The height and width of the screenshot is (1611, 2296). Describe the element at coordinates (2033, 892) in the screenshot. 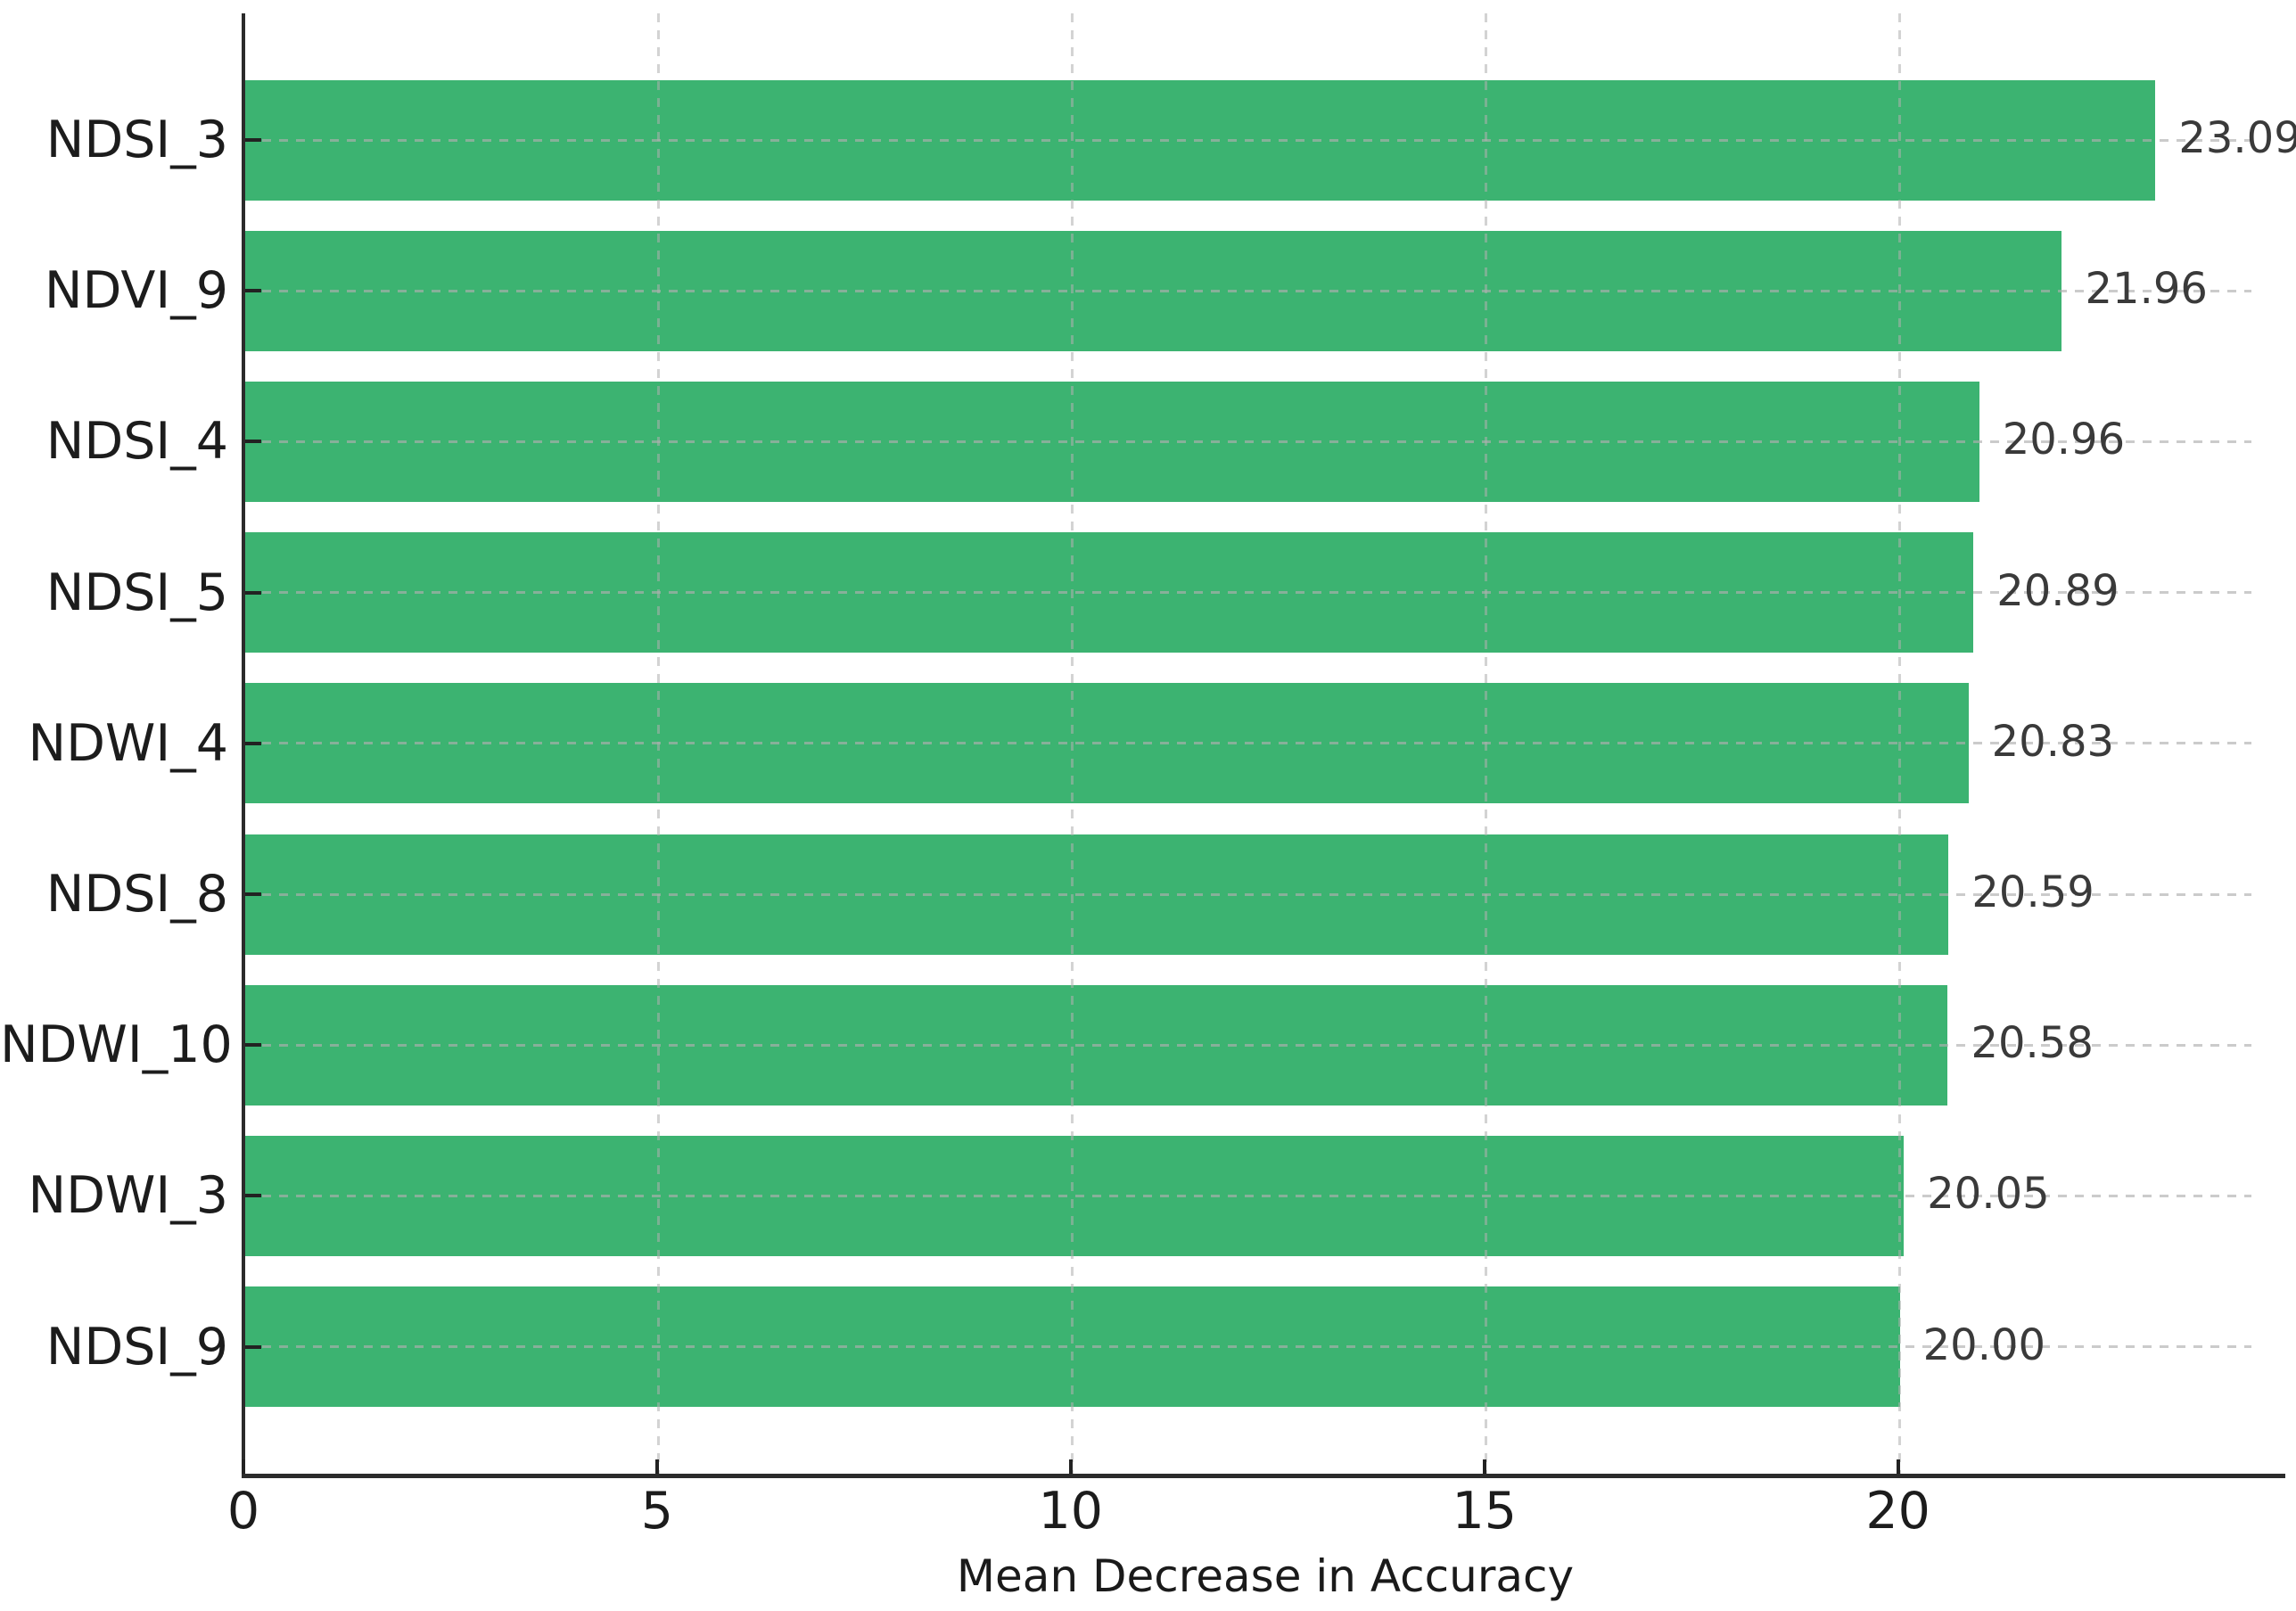

I see `bar-value-label: 20.59` at that location.